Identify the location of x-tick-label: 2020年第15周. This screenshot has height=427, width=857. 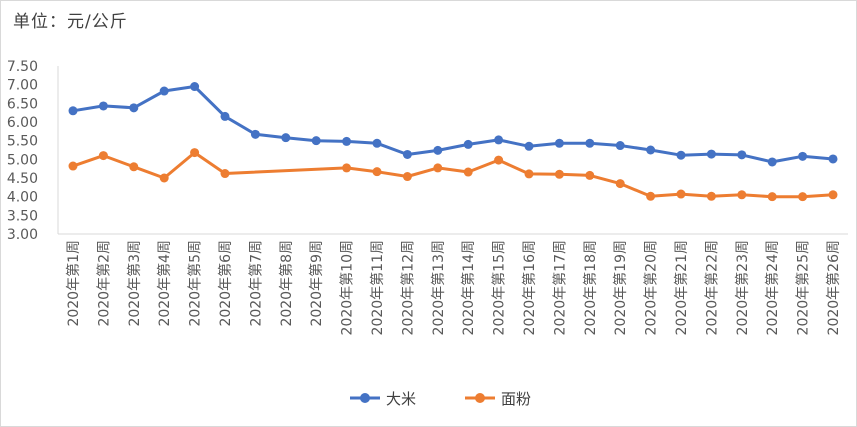
(499, 287).